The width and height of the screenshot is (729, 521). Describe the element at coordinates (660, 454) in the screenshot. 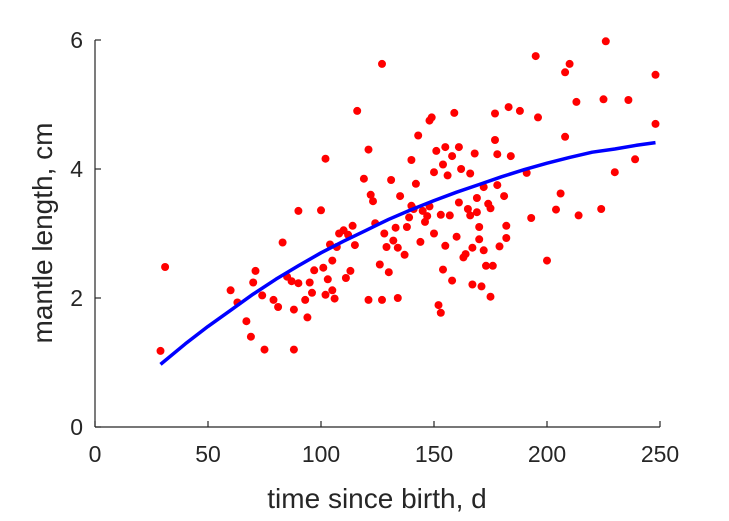

I see `x-tick-label: 250` at that location.